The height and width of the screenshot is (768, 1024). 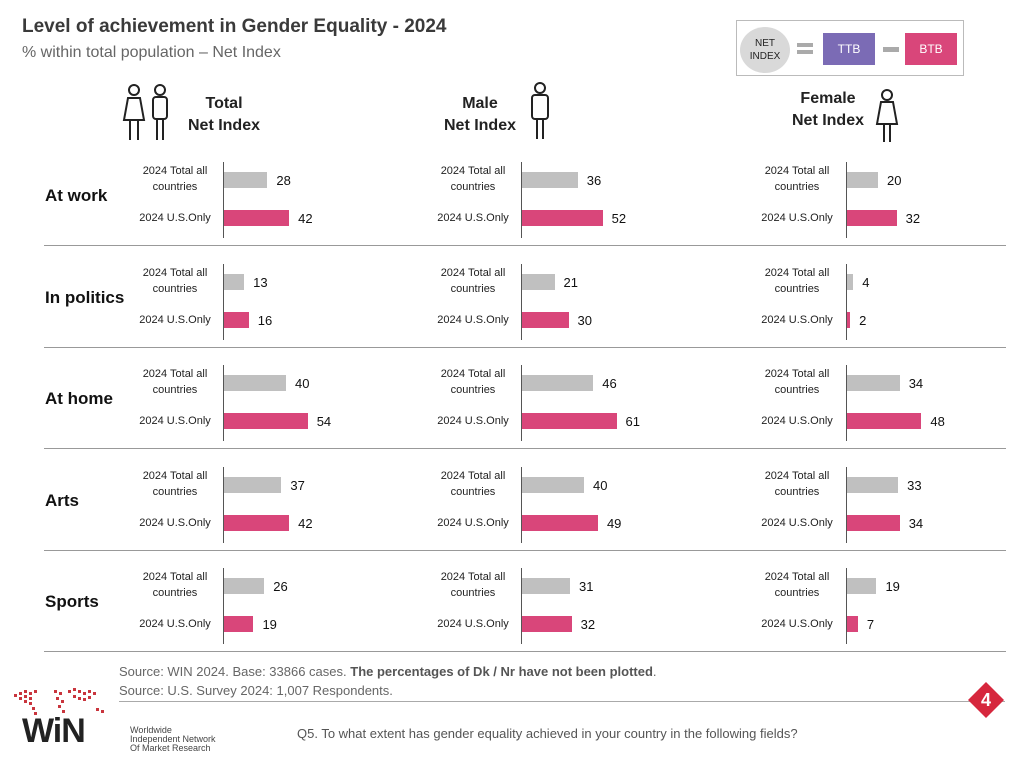 What do you see at coordinates (54, 731) in the screenshot?
I see `logo-wordmark: WiN` at bounding box center [54, 731].